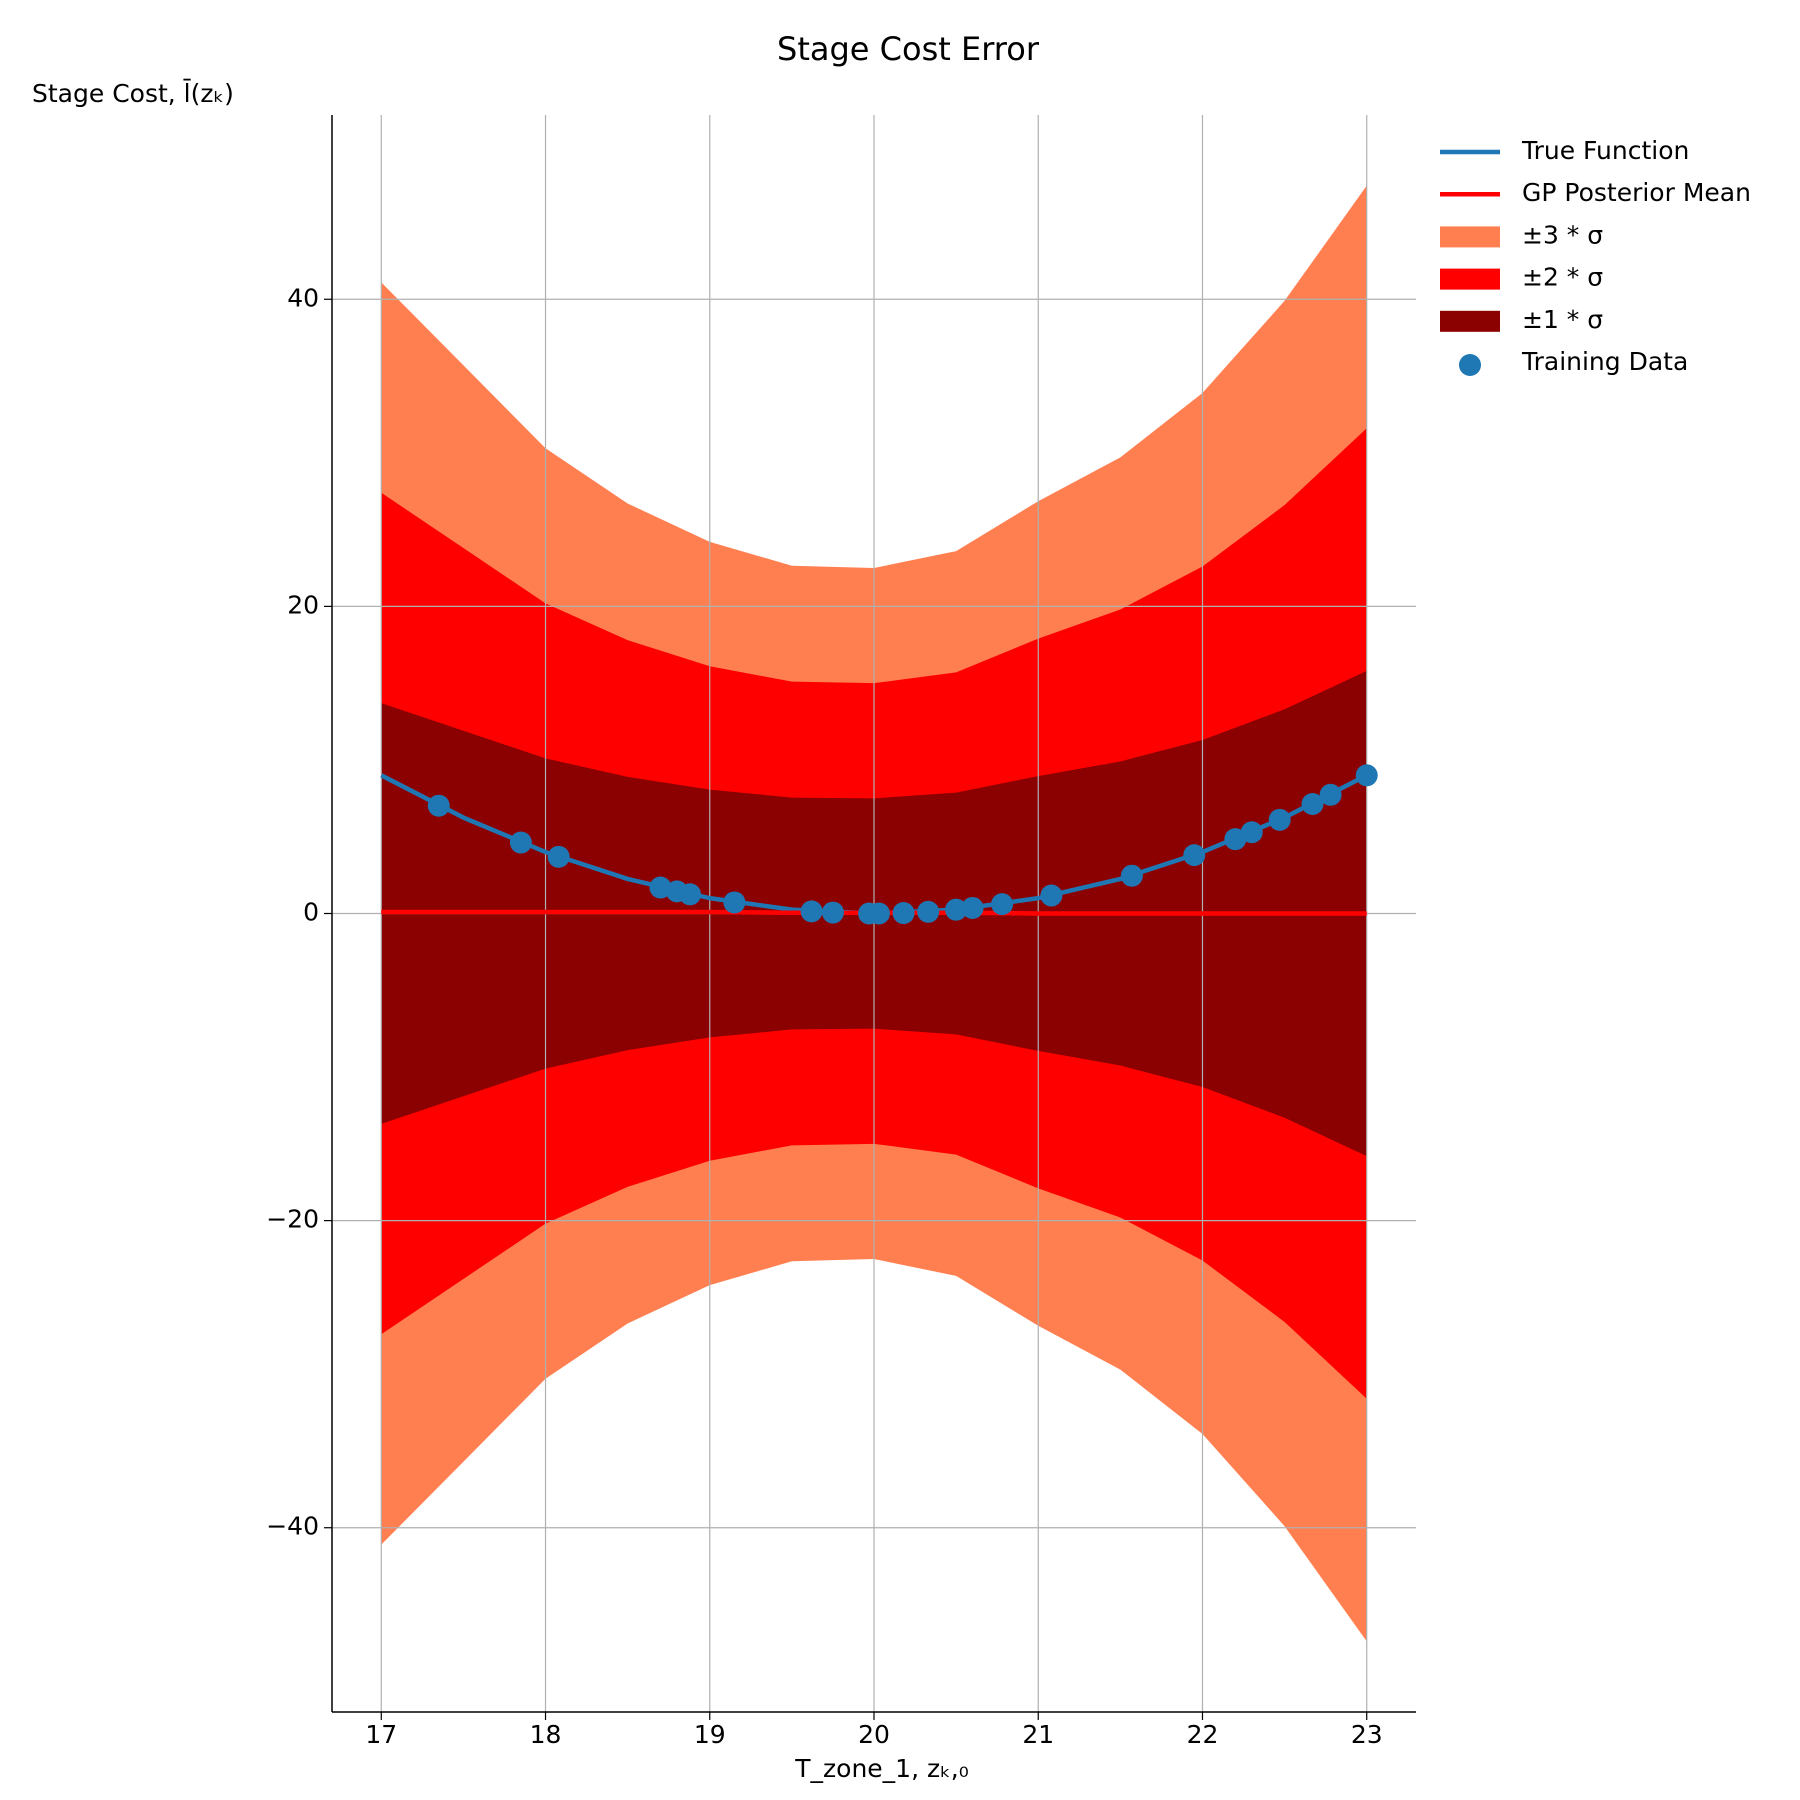  What do you see at coordinates (133, 93) in the screenshot?
I see `y-axis-label: Stage Cost, l̄(zₖ)` at bounding box center [133, 93].